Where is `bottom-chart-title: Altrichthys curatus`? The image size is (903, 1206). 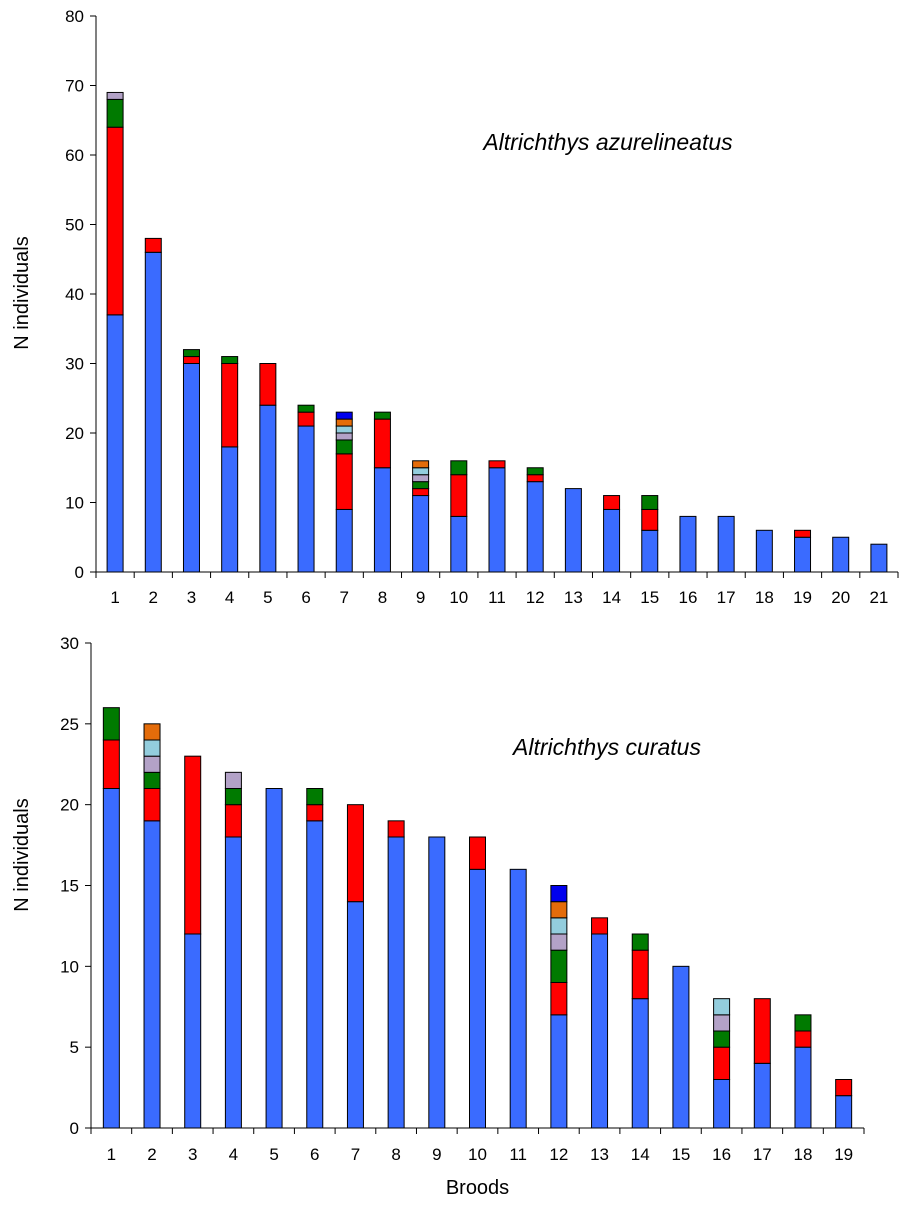 bottom-chart-title: Altrichthys curatus is located at coordinates (606, 747).